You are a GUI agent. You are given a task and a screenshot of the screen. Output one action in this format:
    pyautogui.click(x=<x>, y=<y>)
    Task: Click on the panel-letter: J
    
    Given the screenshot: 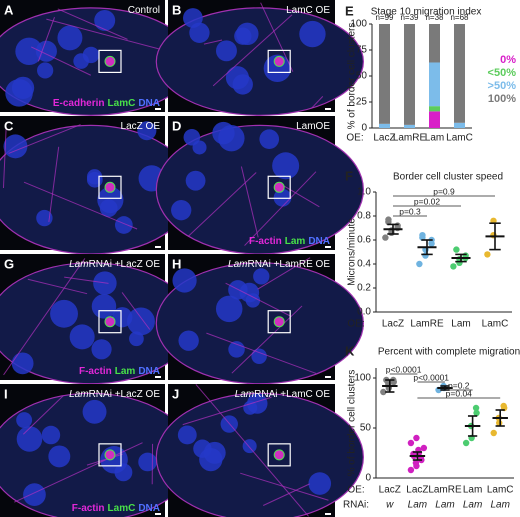 What is the action you would take?
    pyautogui.click(x=175, y=393)
    